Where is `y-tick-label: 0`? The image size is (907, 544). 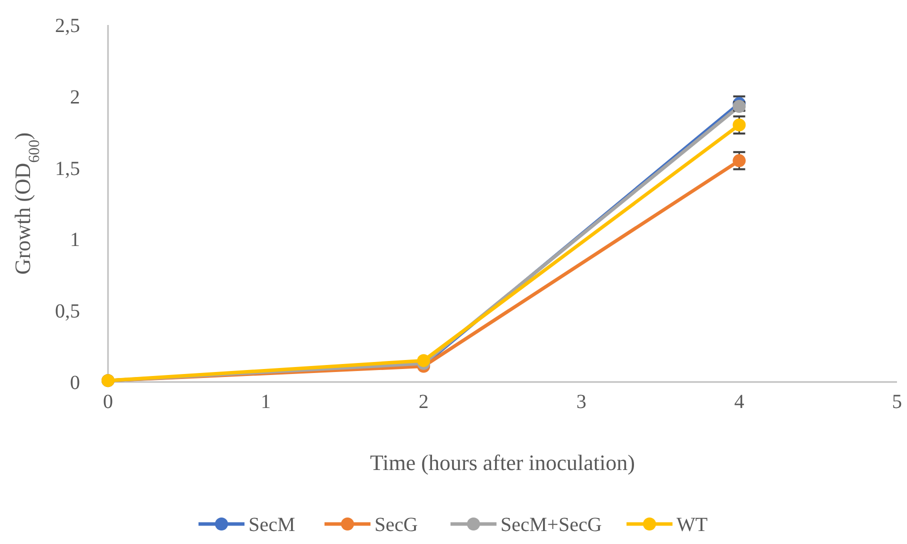
y-tick-label: 0 is located at coordinates (75, 383).